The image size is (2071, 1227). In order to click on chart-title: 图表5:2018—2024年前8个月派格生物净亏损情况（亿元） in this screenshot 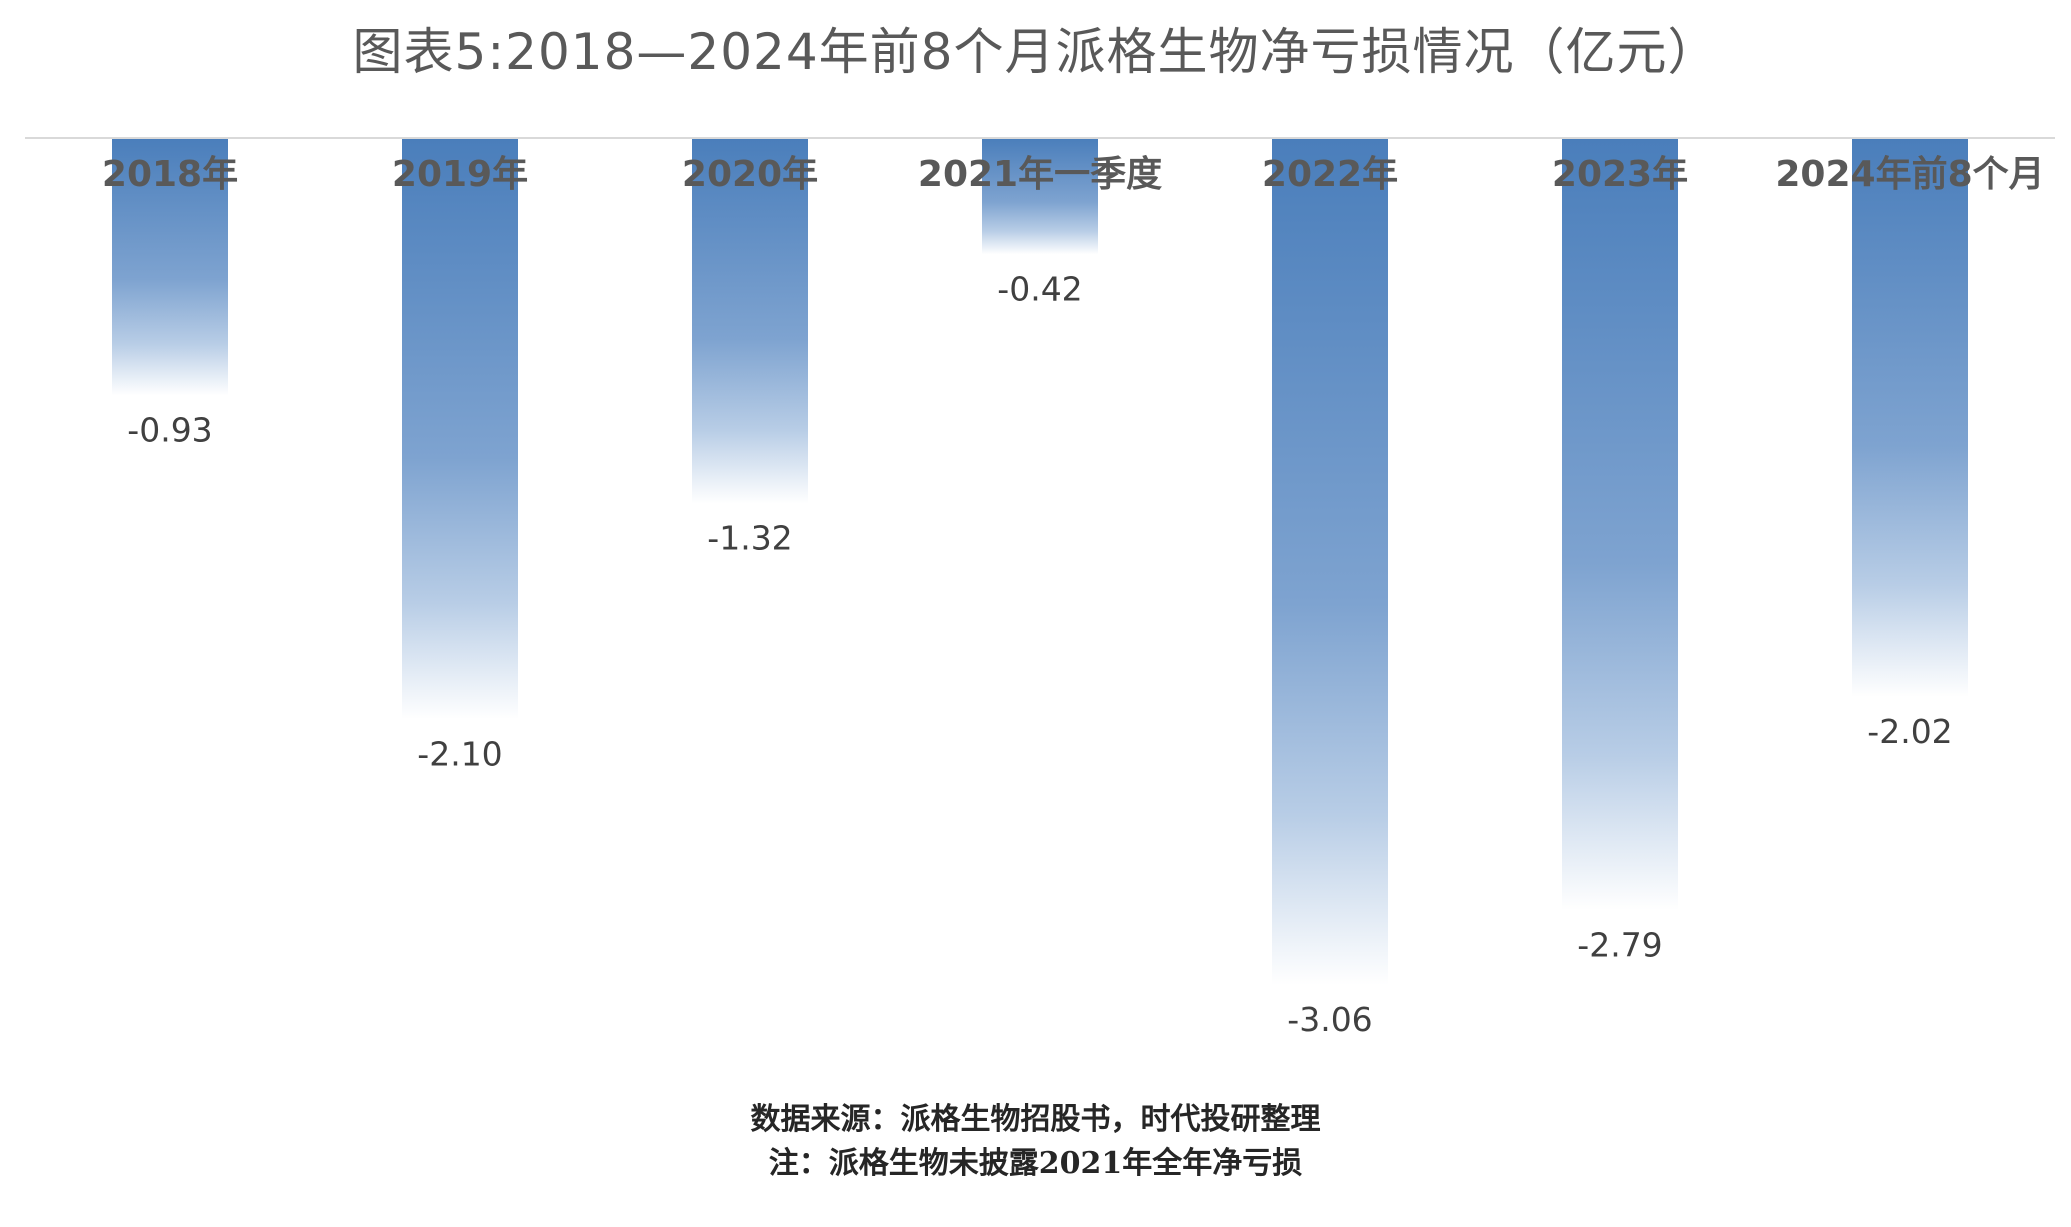, I will do `click(1035, 52)`.